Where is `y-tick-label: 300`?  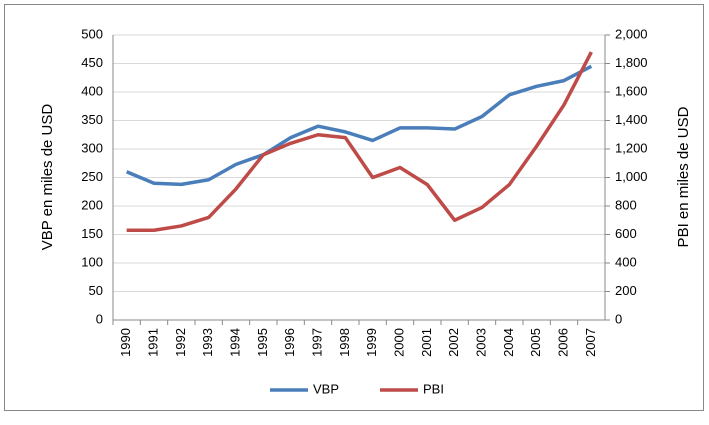 y-tick-label: 300 is located at coordinates (92, 147).